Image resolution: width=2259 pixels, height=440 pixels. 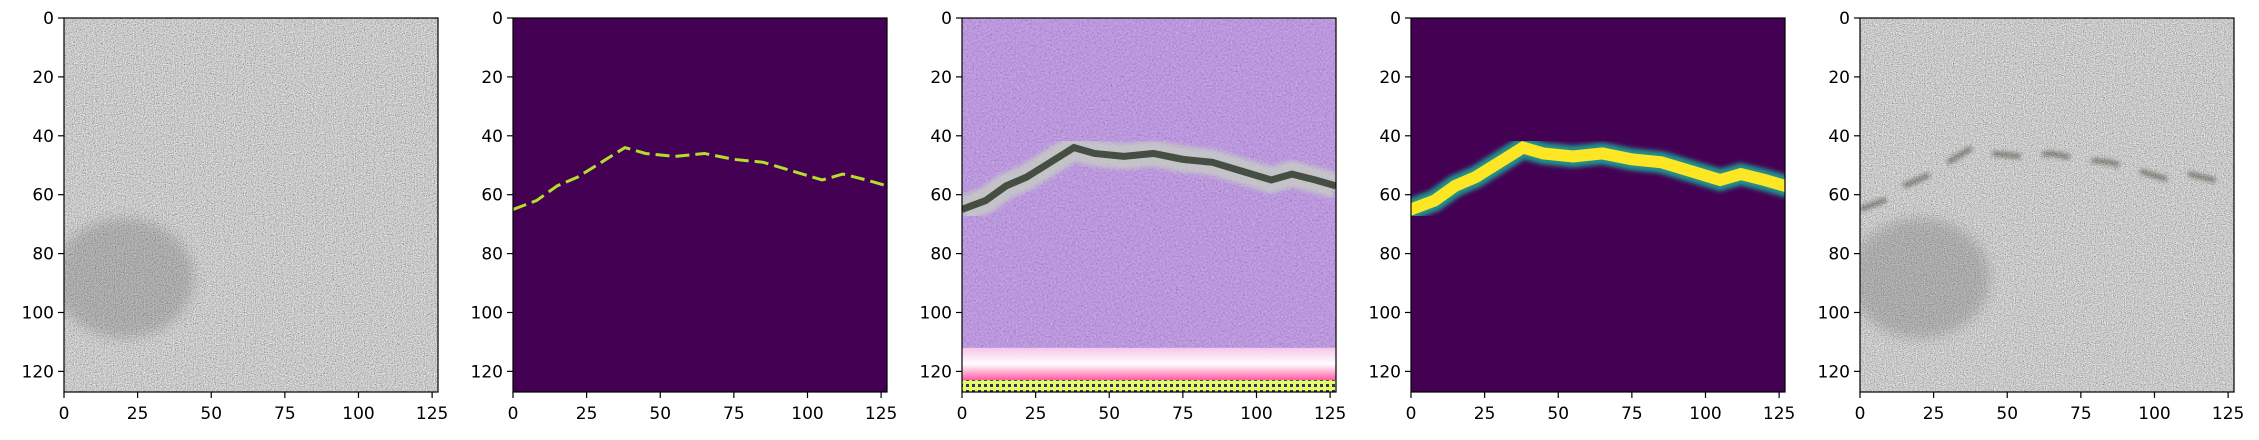 What do you see at coordinates (1598, 178) in the screenshot?
I see `heat-band-core` at bounding box center [1598, 178].